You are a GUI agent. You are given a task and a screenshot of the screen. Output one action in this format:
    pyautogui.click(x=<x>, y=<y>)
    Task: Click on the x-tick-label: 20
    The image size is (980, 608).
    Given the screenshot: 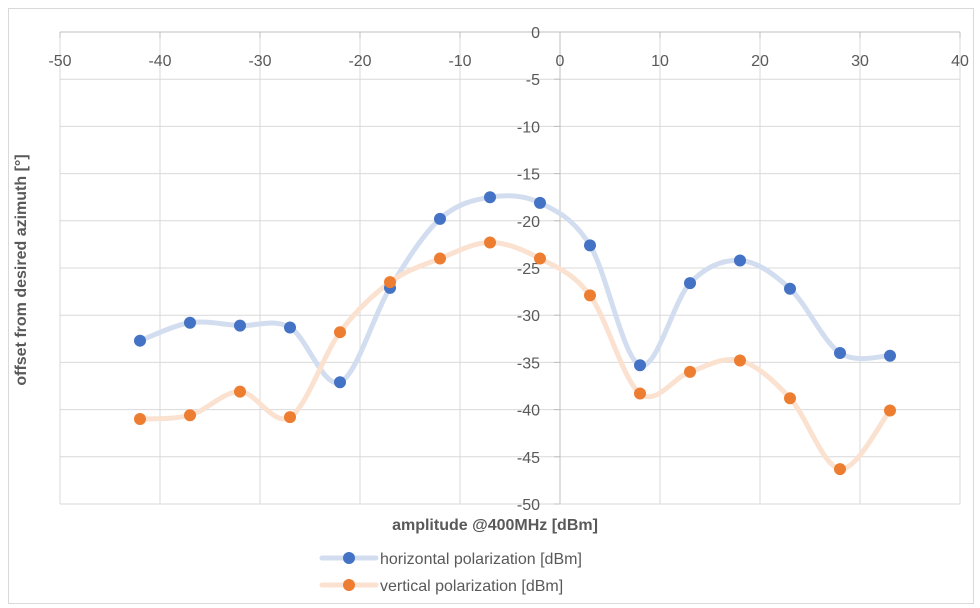 What is the action you would take?
    pyautogui.click(x=760, y=61)
    